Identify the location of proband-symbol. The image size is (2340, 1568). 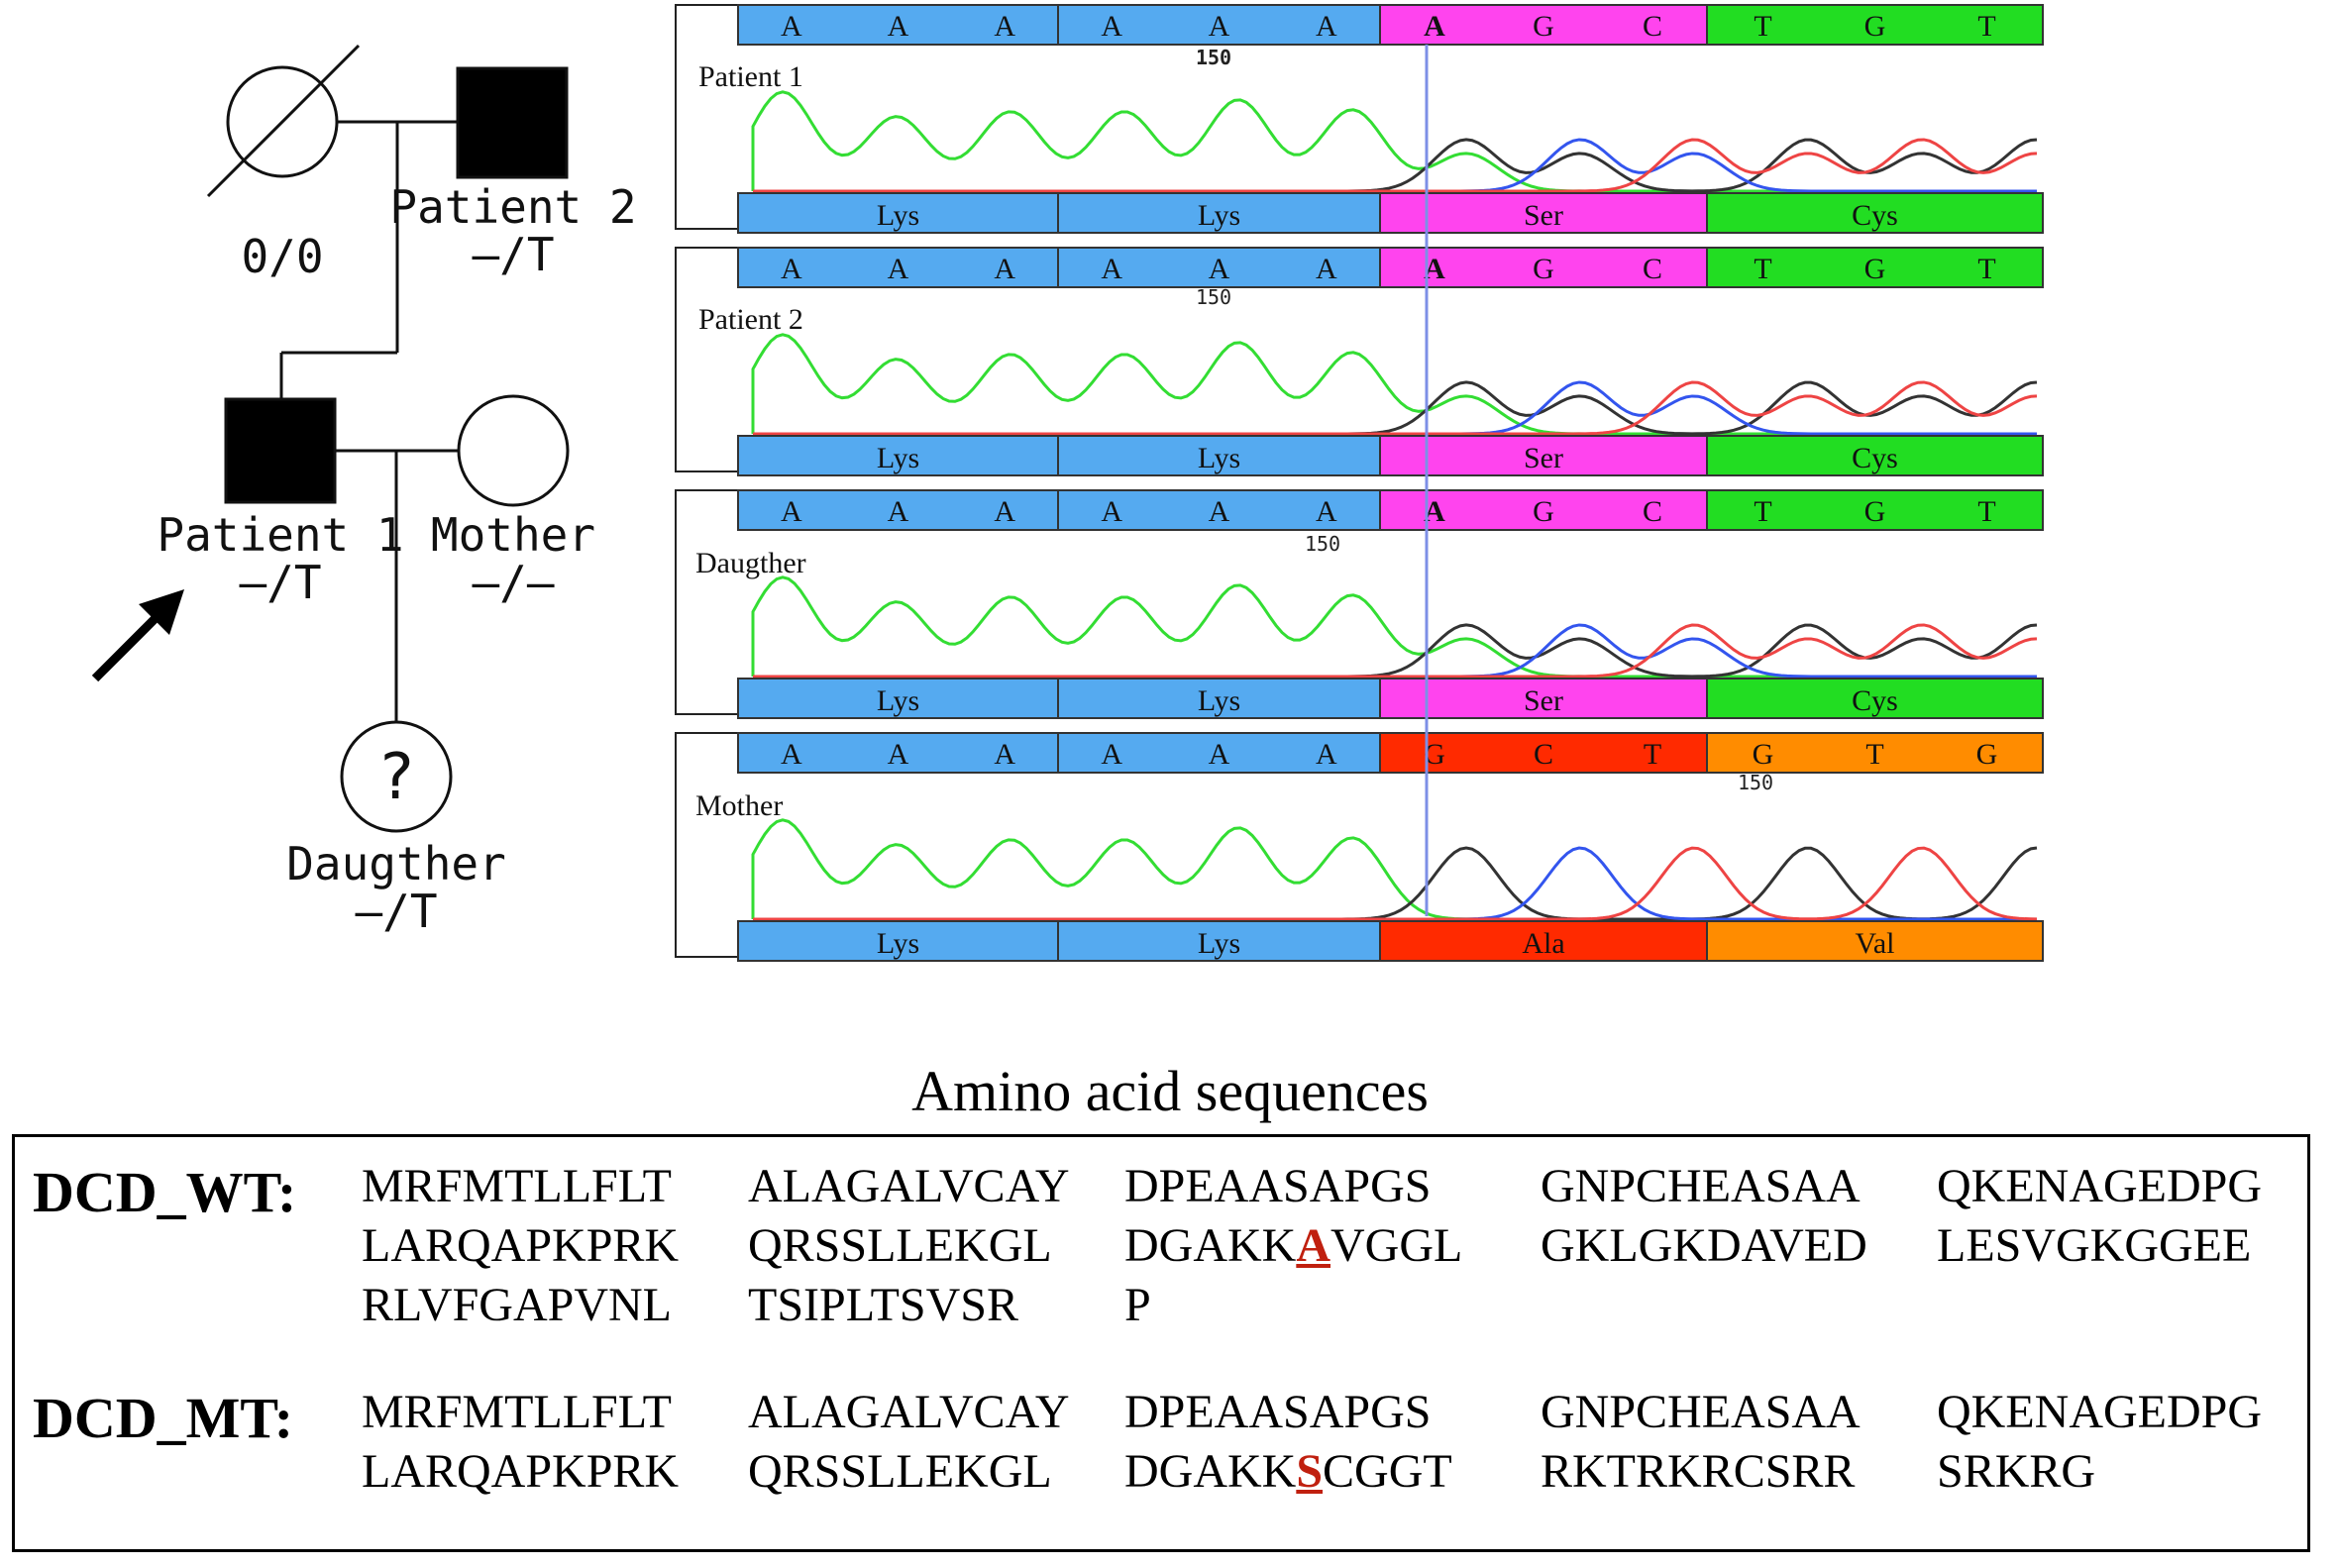
(280, 451).